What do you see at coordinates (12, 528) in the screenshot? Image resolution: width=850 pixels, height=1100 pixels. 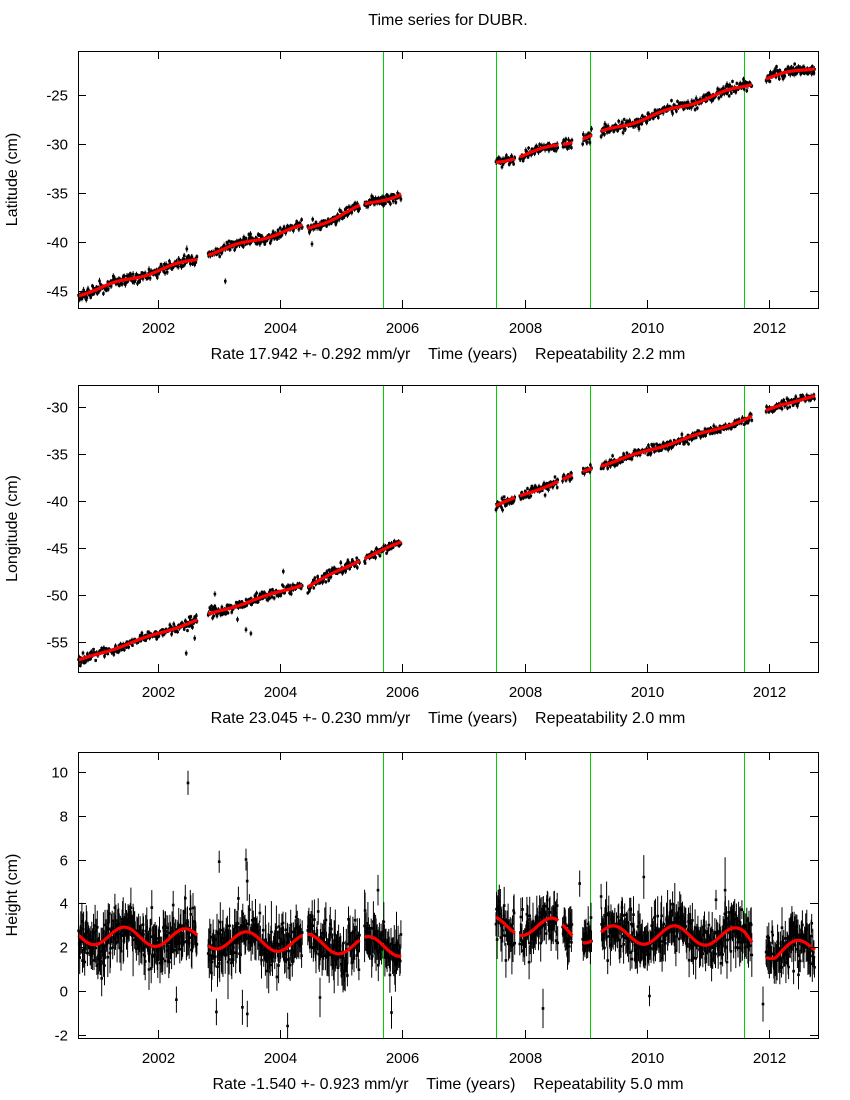 I see `y-axis-title: Longitude (cm)` at bounding box center [12, 528].